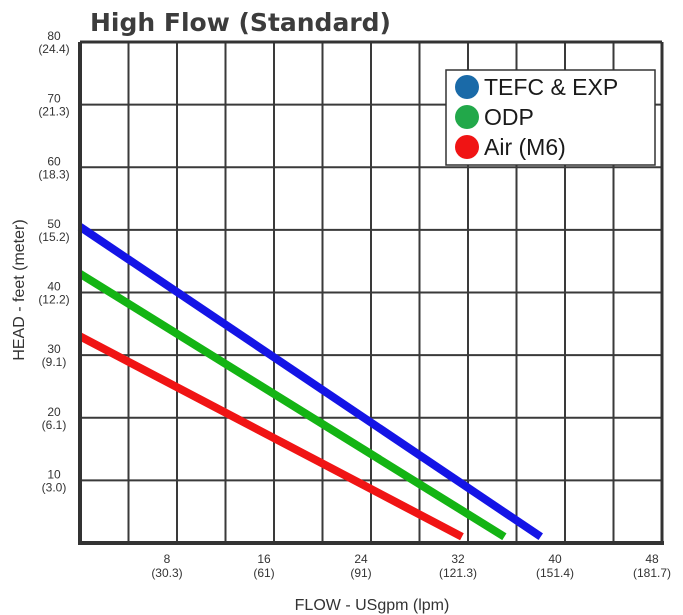 This screenshot has height=615, width=683. What do you see at coordinates (263, 573) in the screenshot?
I see `x-tick-sublabel: (61)` at bounding box center [263, 573].